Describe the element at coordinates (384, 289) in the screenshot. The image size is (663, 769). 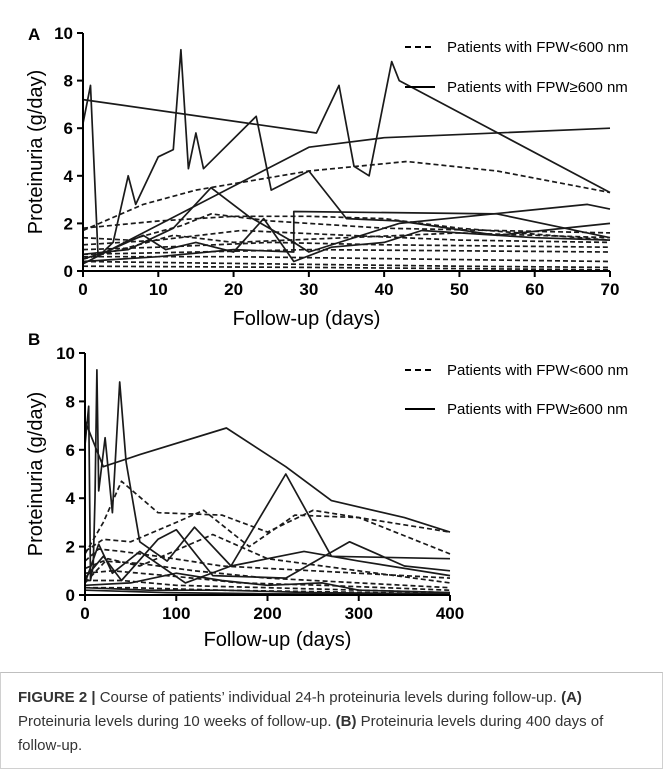
I see `panel-a-x-tick-label: 40` at that location.